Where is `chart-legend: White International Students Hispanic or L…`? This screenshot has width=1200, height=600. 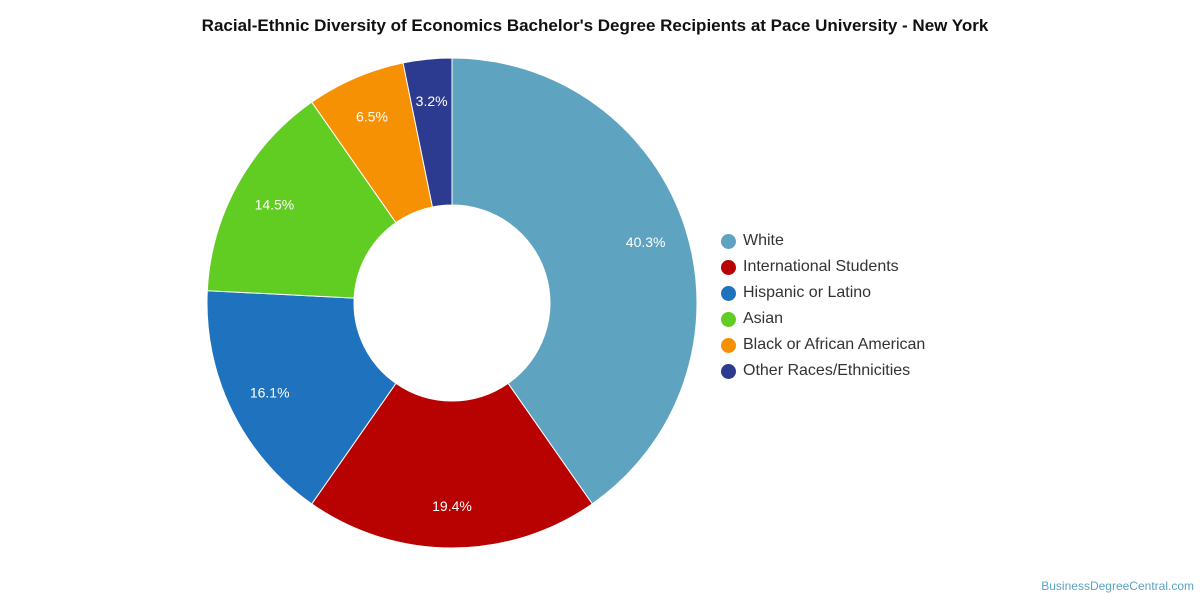 chart-legend: White International Students Hispanic or L… is located at coordinates (823, 306).